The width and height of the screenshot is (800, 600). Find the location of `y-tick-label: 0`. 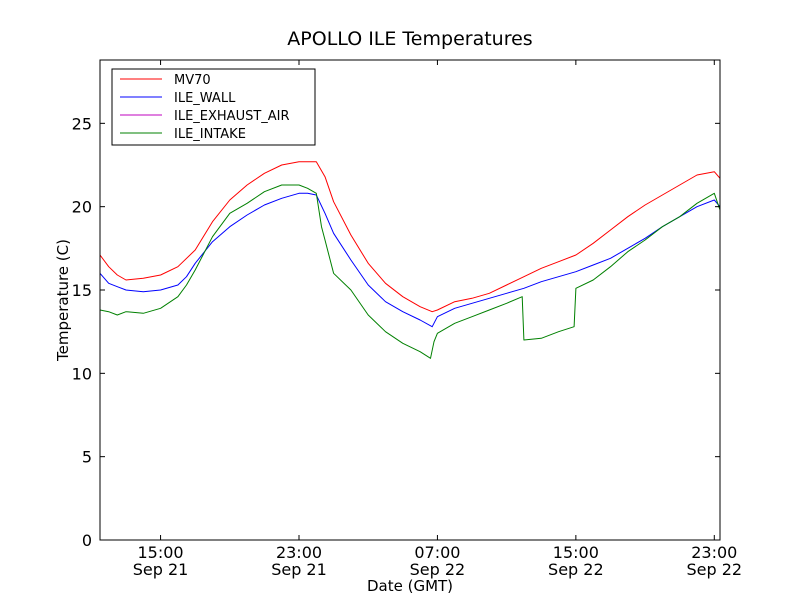

y-tick-label: 0 is located at coordinates (87, 540).